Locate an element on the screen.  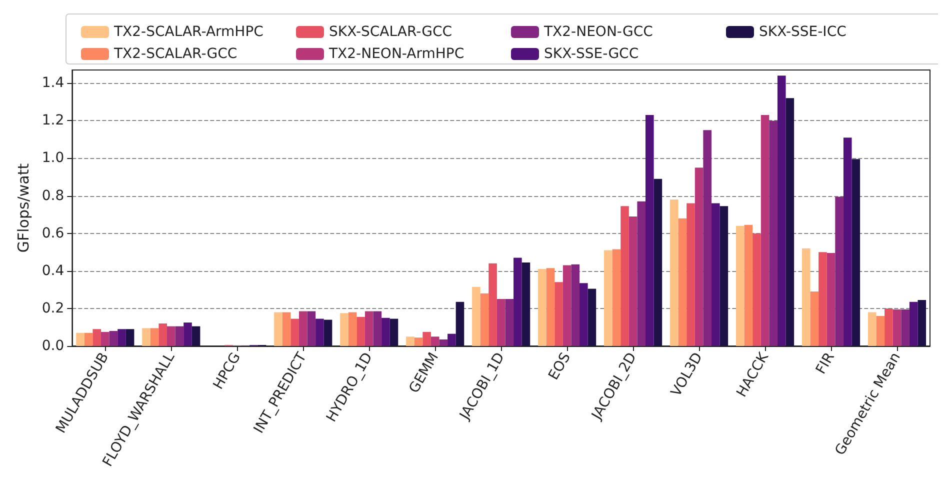
legend-label: TX2-NEON-GCC is located at coordinates (598, 32).